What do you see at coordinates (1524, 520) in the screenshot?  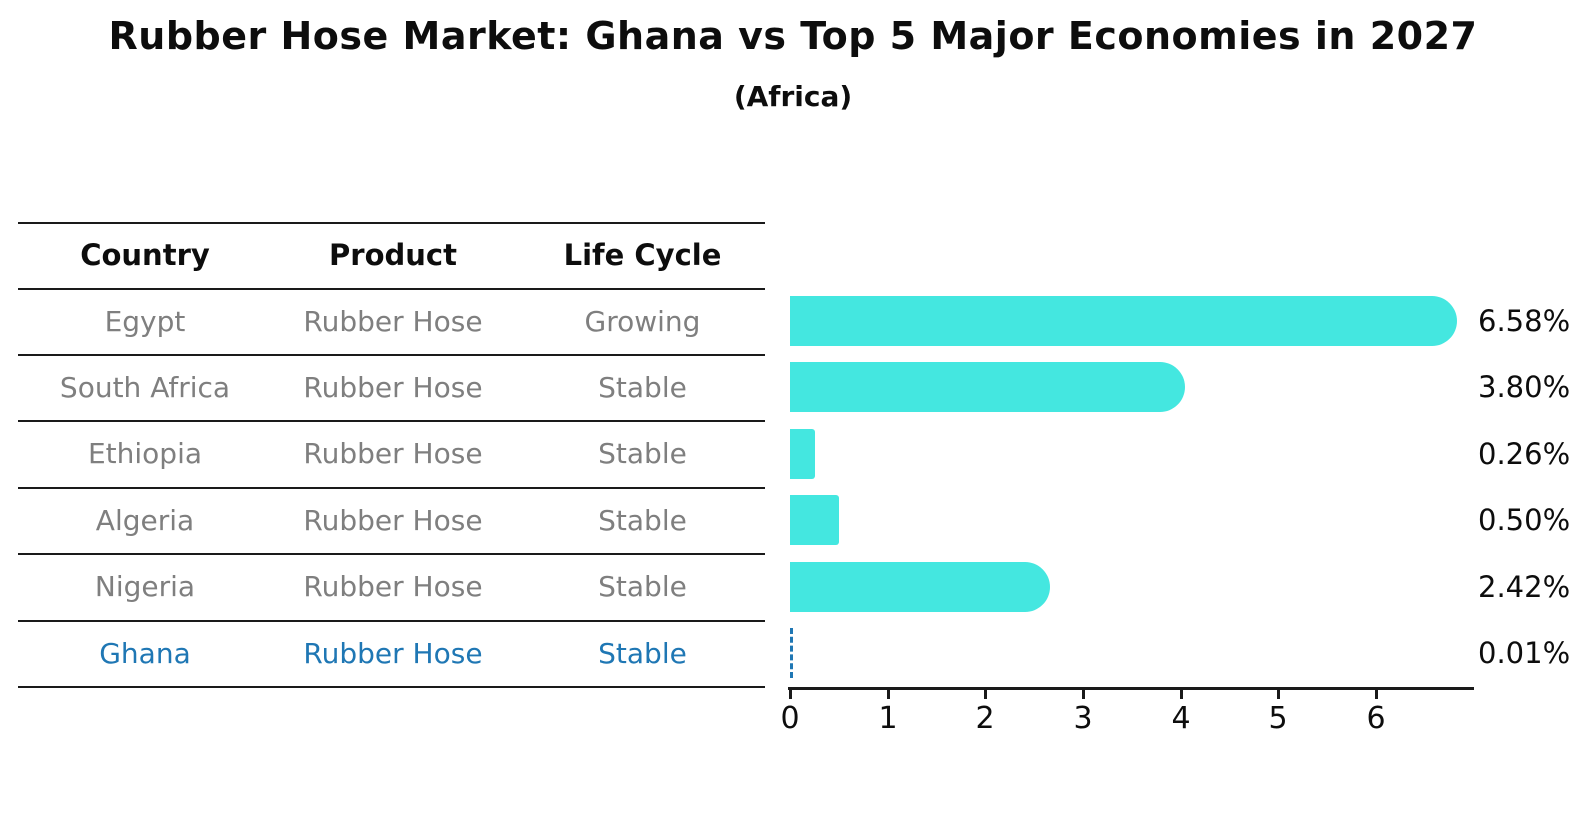 I see `value-label: 0.50%` at bounding box center [1524, 520].